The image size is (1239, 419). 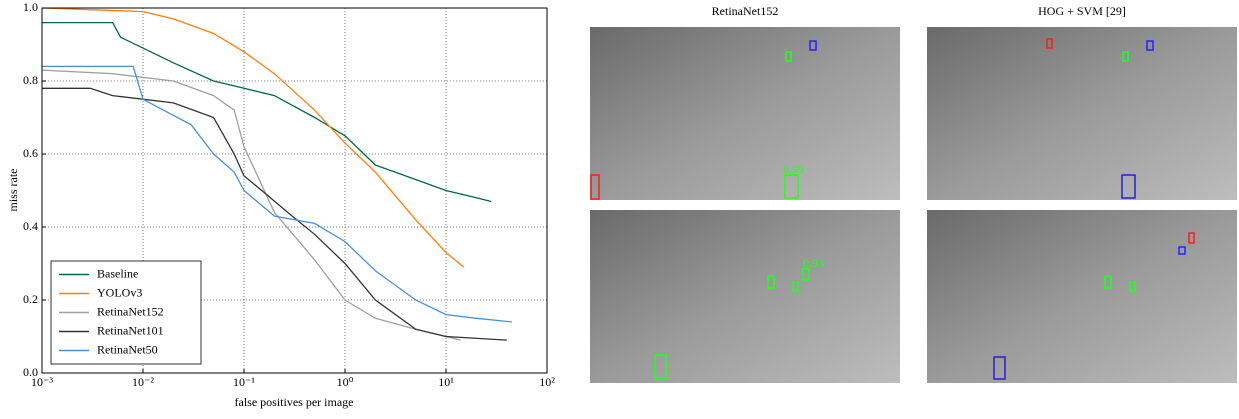 I want to click on y-tick-label: 0.8, so click(x=30, y=80).